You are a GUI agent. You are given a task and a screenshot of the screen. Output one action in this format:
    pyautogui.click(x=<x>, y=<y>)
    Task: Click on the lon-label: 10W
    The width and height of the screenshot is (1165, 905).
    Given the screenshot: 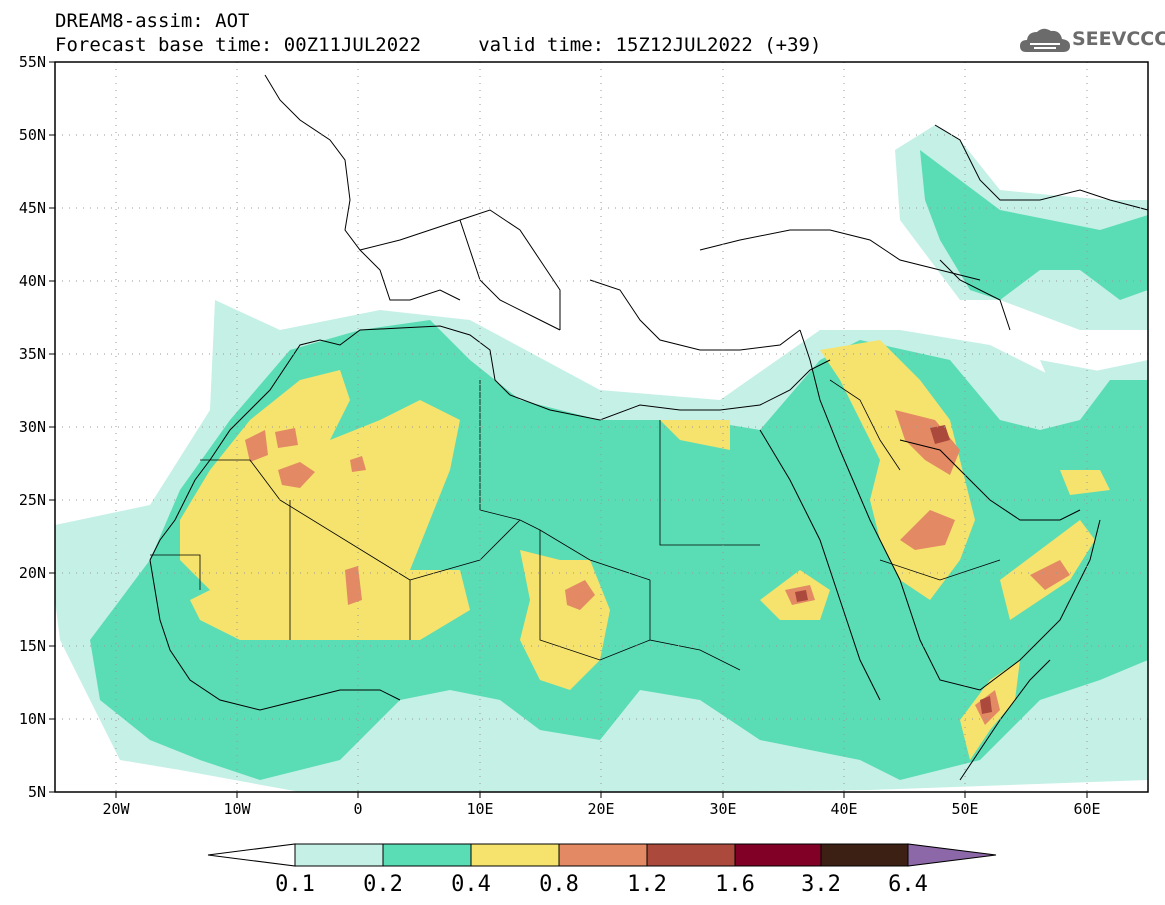 What is the action you would take?
    pyautogui.click(x=237, y=809)
    